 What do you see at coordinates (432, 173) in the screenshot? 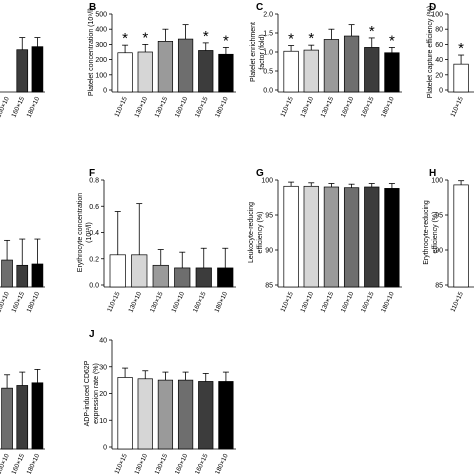
I see `panel-label: H` at bounding box center [432, 173].